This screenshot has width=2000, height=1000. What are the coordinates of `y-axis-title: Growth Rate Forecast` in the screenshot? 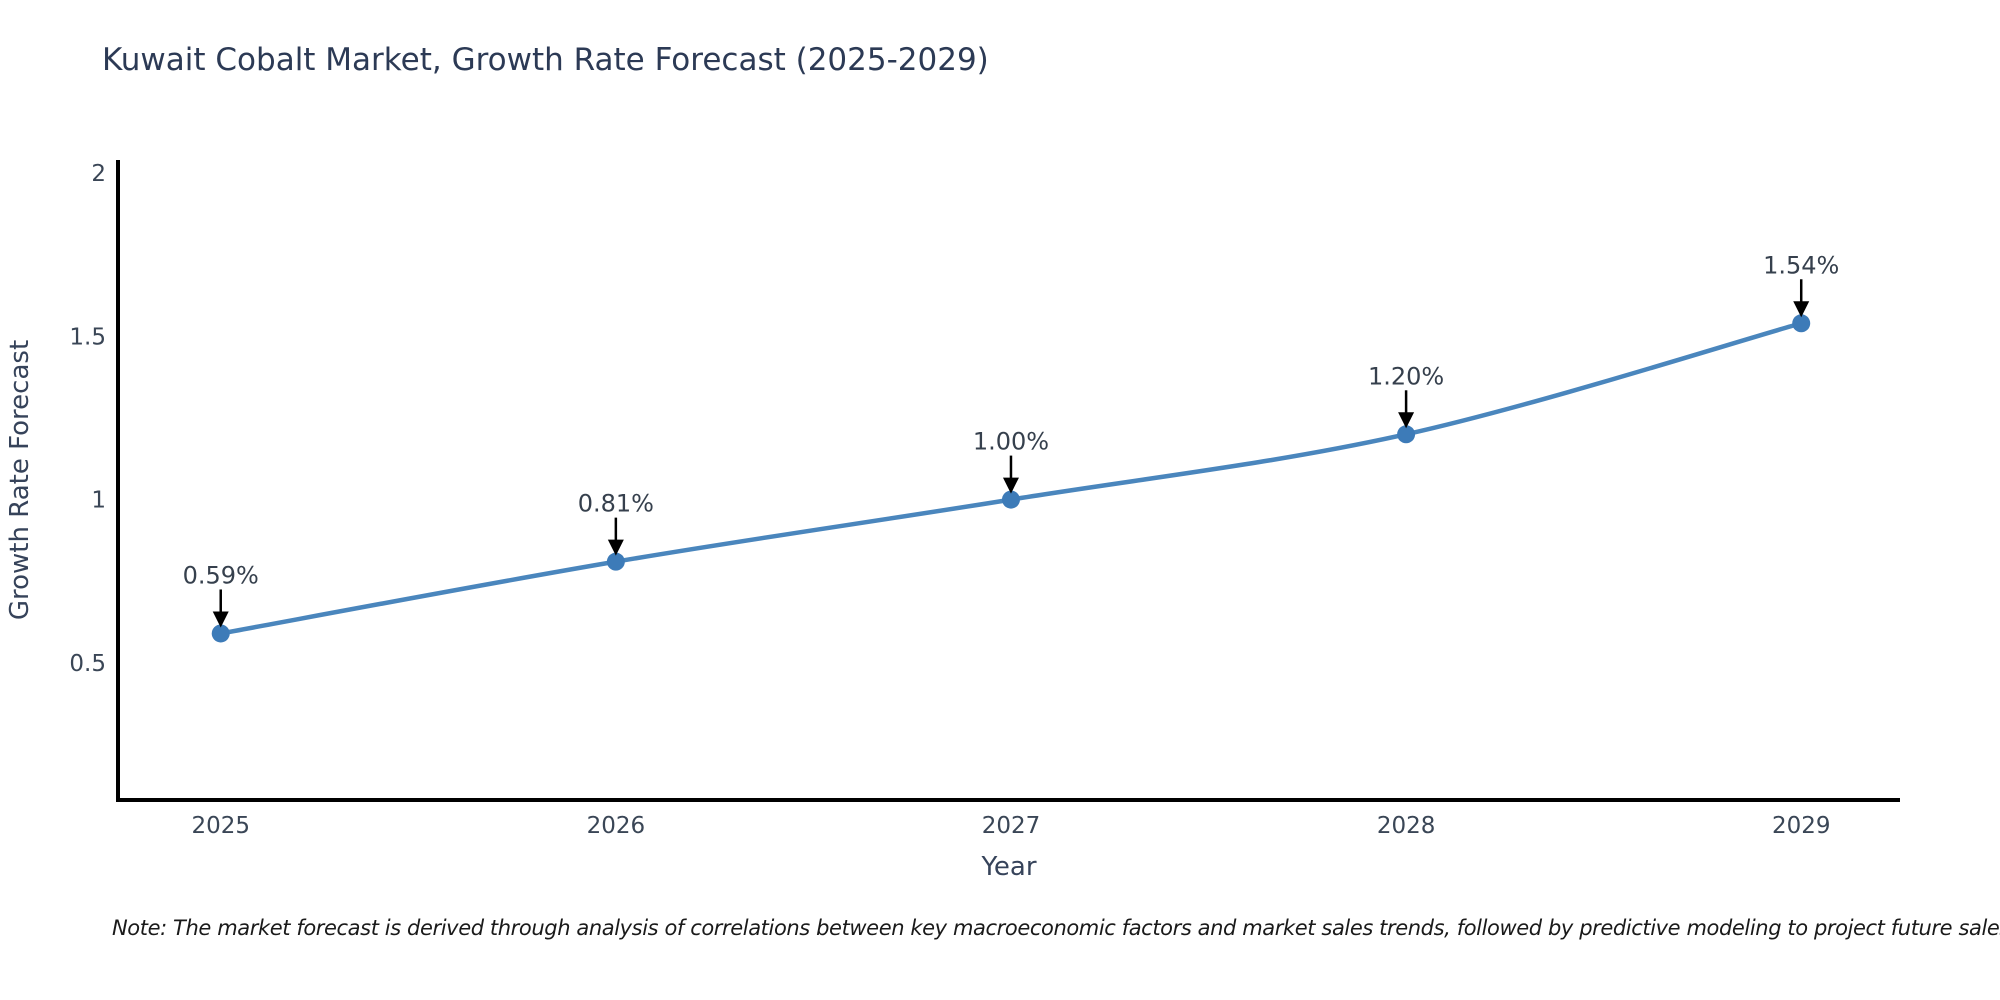 It's located at (20, 480).